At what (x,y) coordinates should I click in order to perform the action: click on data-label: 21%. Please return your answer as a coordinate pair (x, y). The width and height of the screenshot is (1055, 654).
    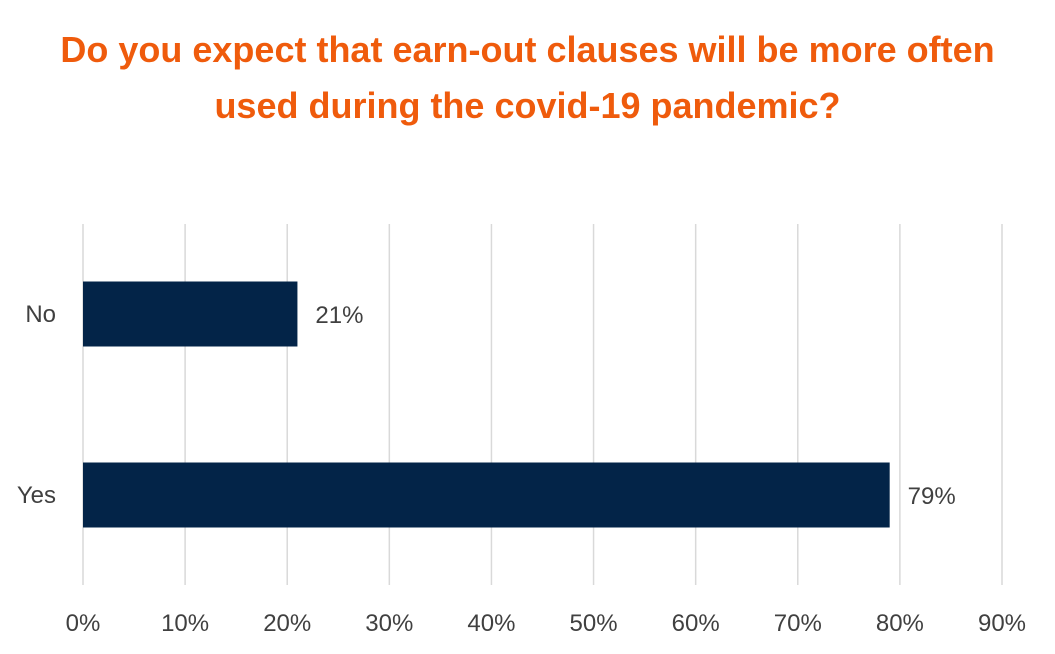
    Looking at the image, I should click on (339, 315).